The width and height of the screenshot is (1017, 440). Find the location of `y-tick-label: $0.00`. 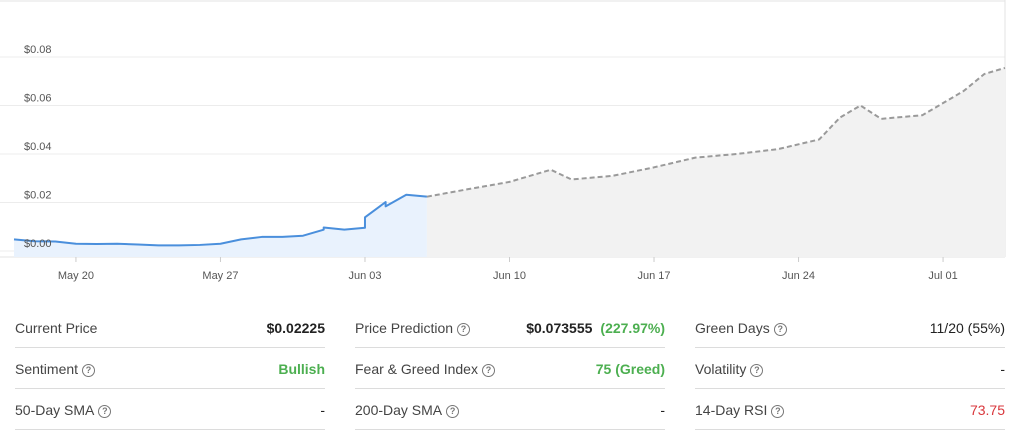

y-tick-label: $0.00 is located at coordinates (38, 244).